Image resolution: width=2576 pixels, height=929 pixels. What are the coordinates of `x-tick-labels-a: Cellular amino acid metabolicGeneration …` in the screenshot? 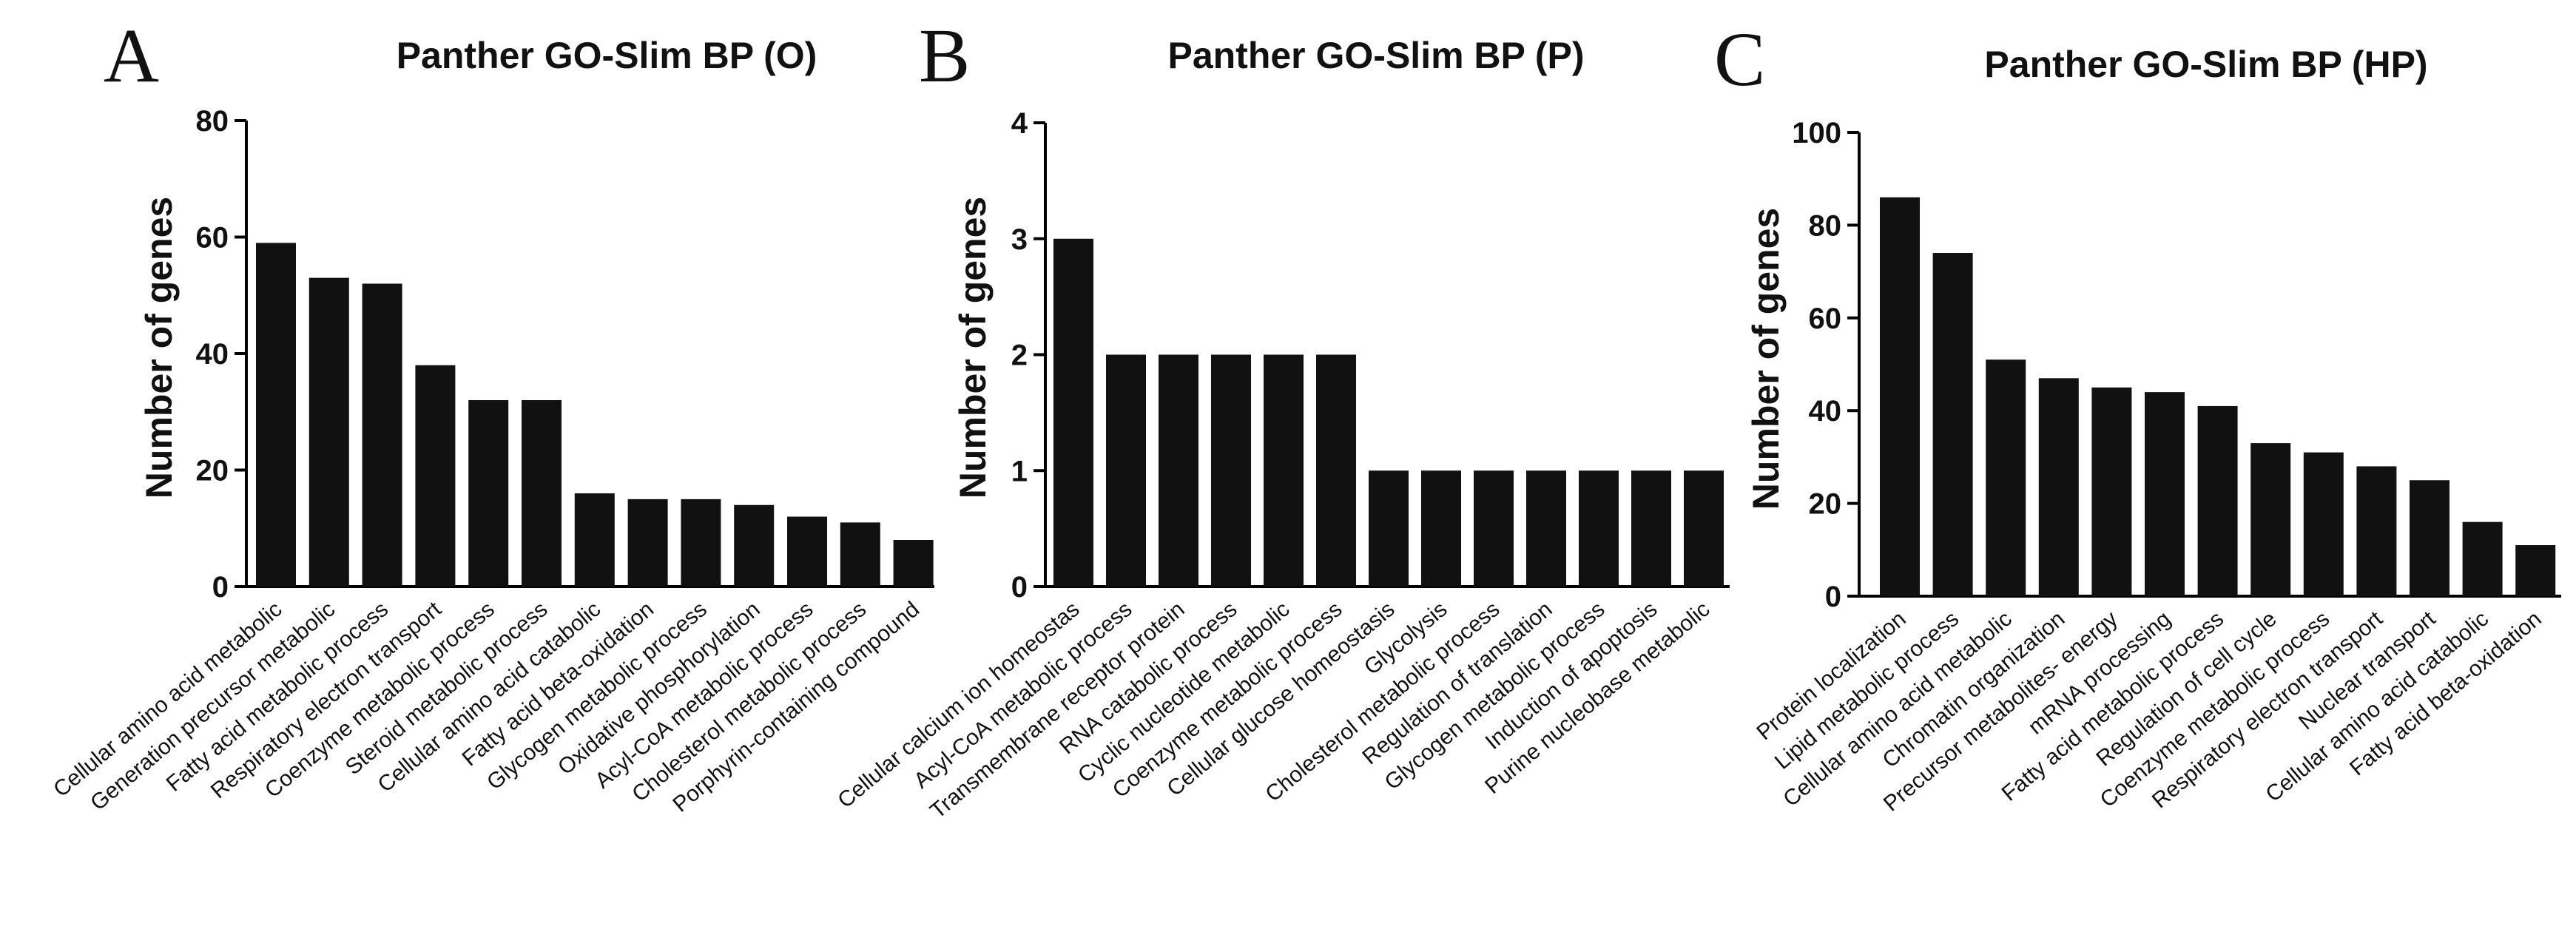 It's located at (486, 707).